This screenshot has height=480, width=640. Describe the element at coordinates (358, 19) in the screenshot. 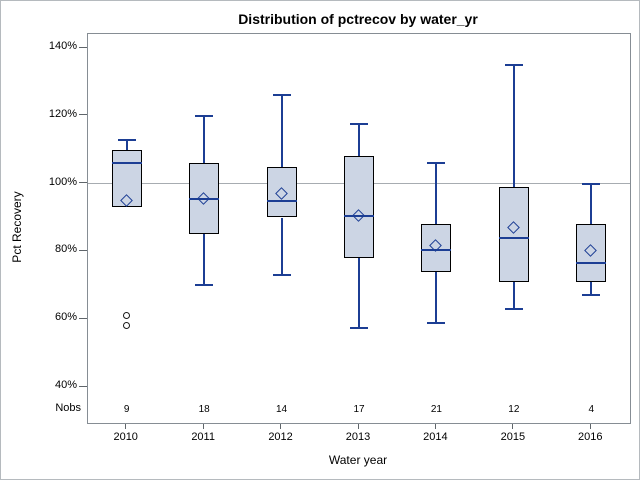

I see `chart-title: Distribution of pctrecov by water_yr` at that location.